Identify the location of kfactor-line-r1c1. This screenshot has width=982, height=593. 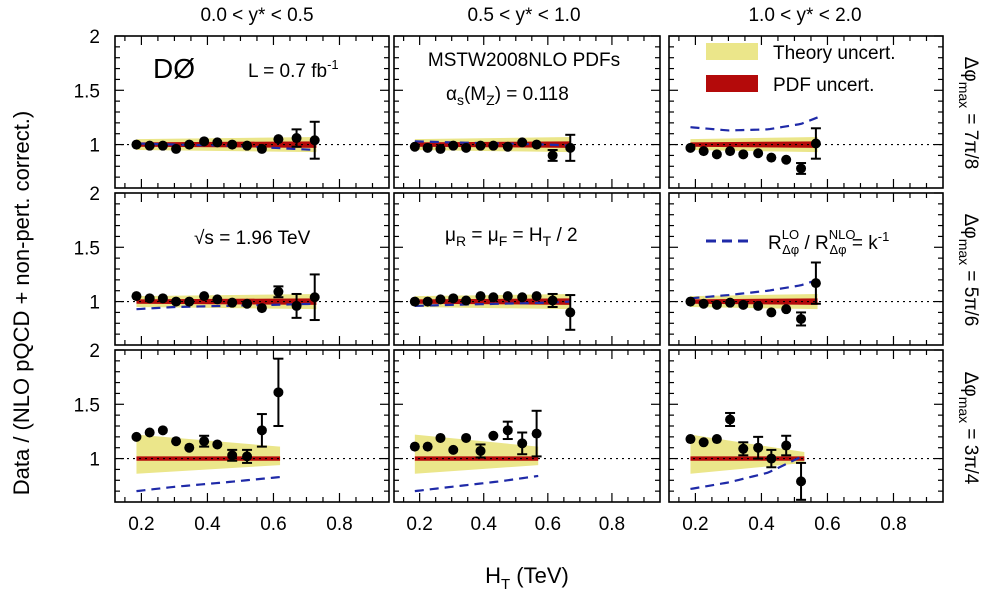
(492, 304).